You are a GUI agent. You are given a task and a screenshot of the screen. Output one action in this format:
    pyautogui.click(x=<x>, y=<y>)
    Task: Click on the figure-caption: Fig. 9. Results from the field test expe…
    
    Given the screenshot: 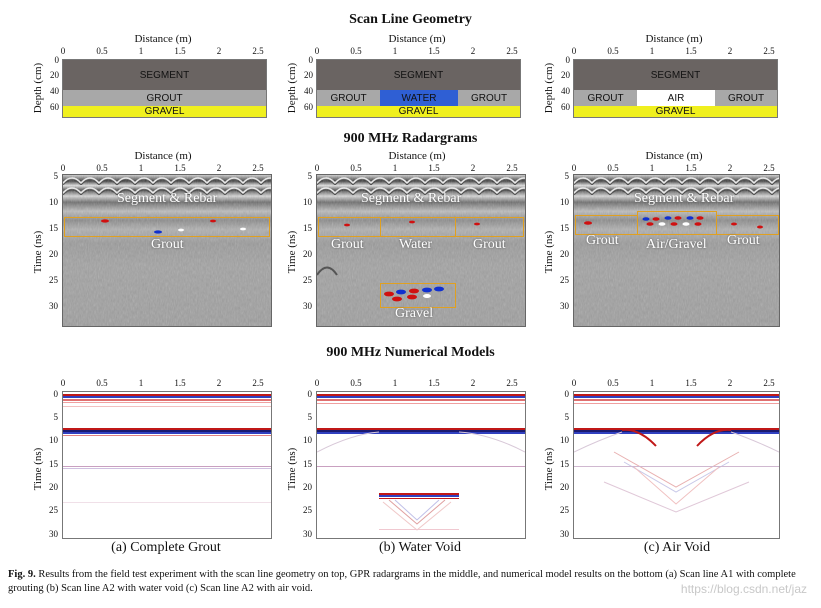 What is the action you would take?
    pyautogui.click(x=410, y=582)
    